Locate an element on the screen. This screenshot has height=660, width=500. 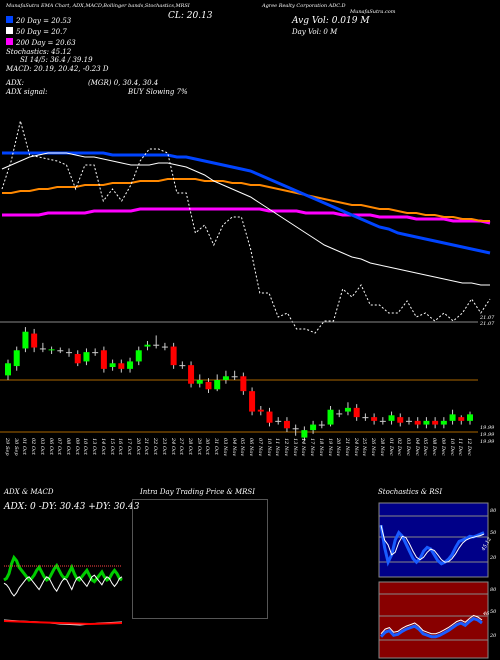
rsi-axis-label: 20 is located at coordinates (493, 636).